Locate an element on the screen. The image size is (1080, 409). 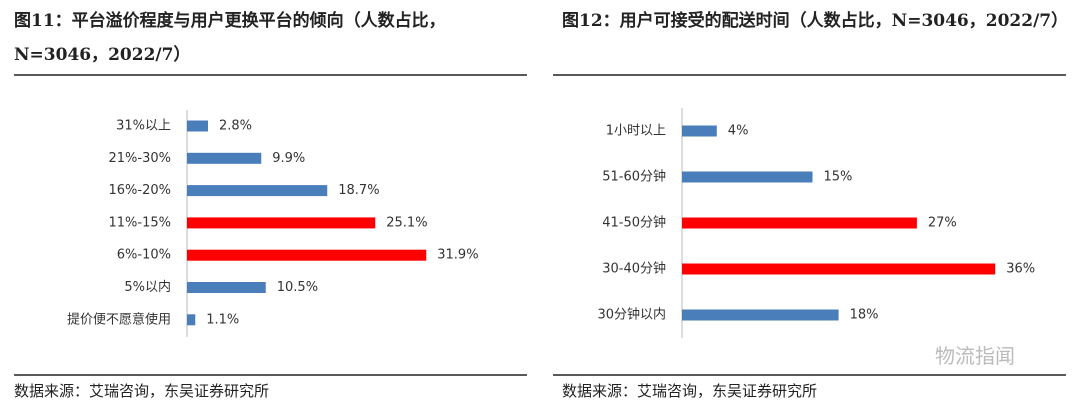
data-label: 10.5% is located at coordinates (297, 287).